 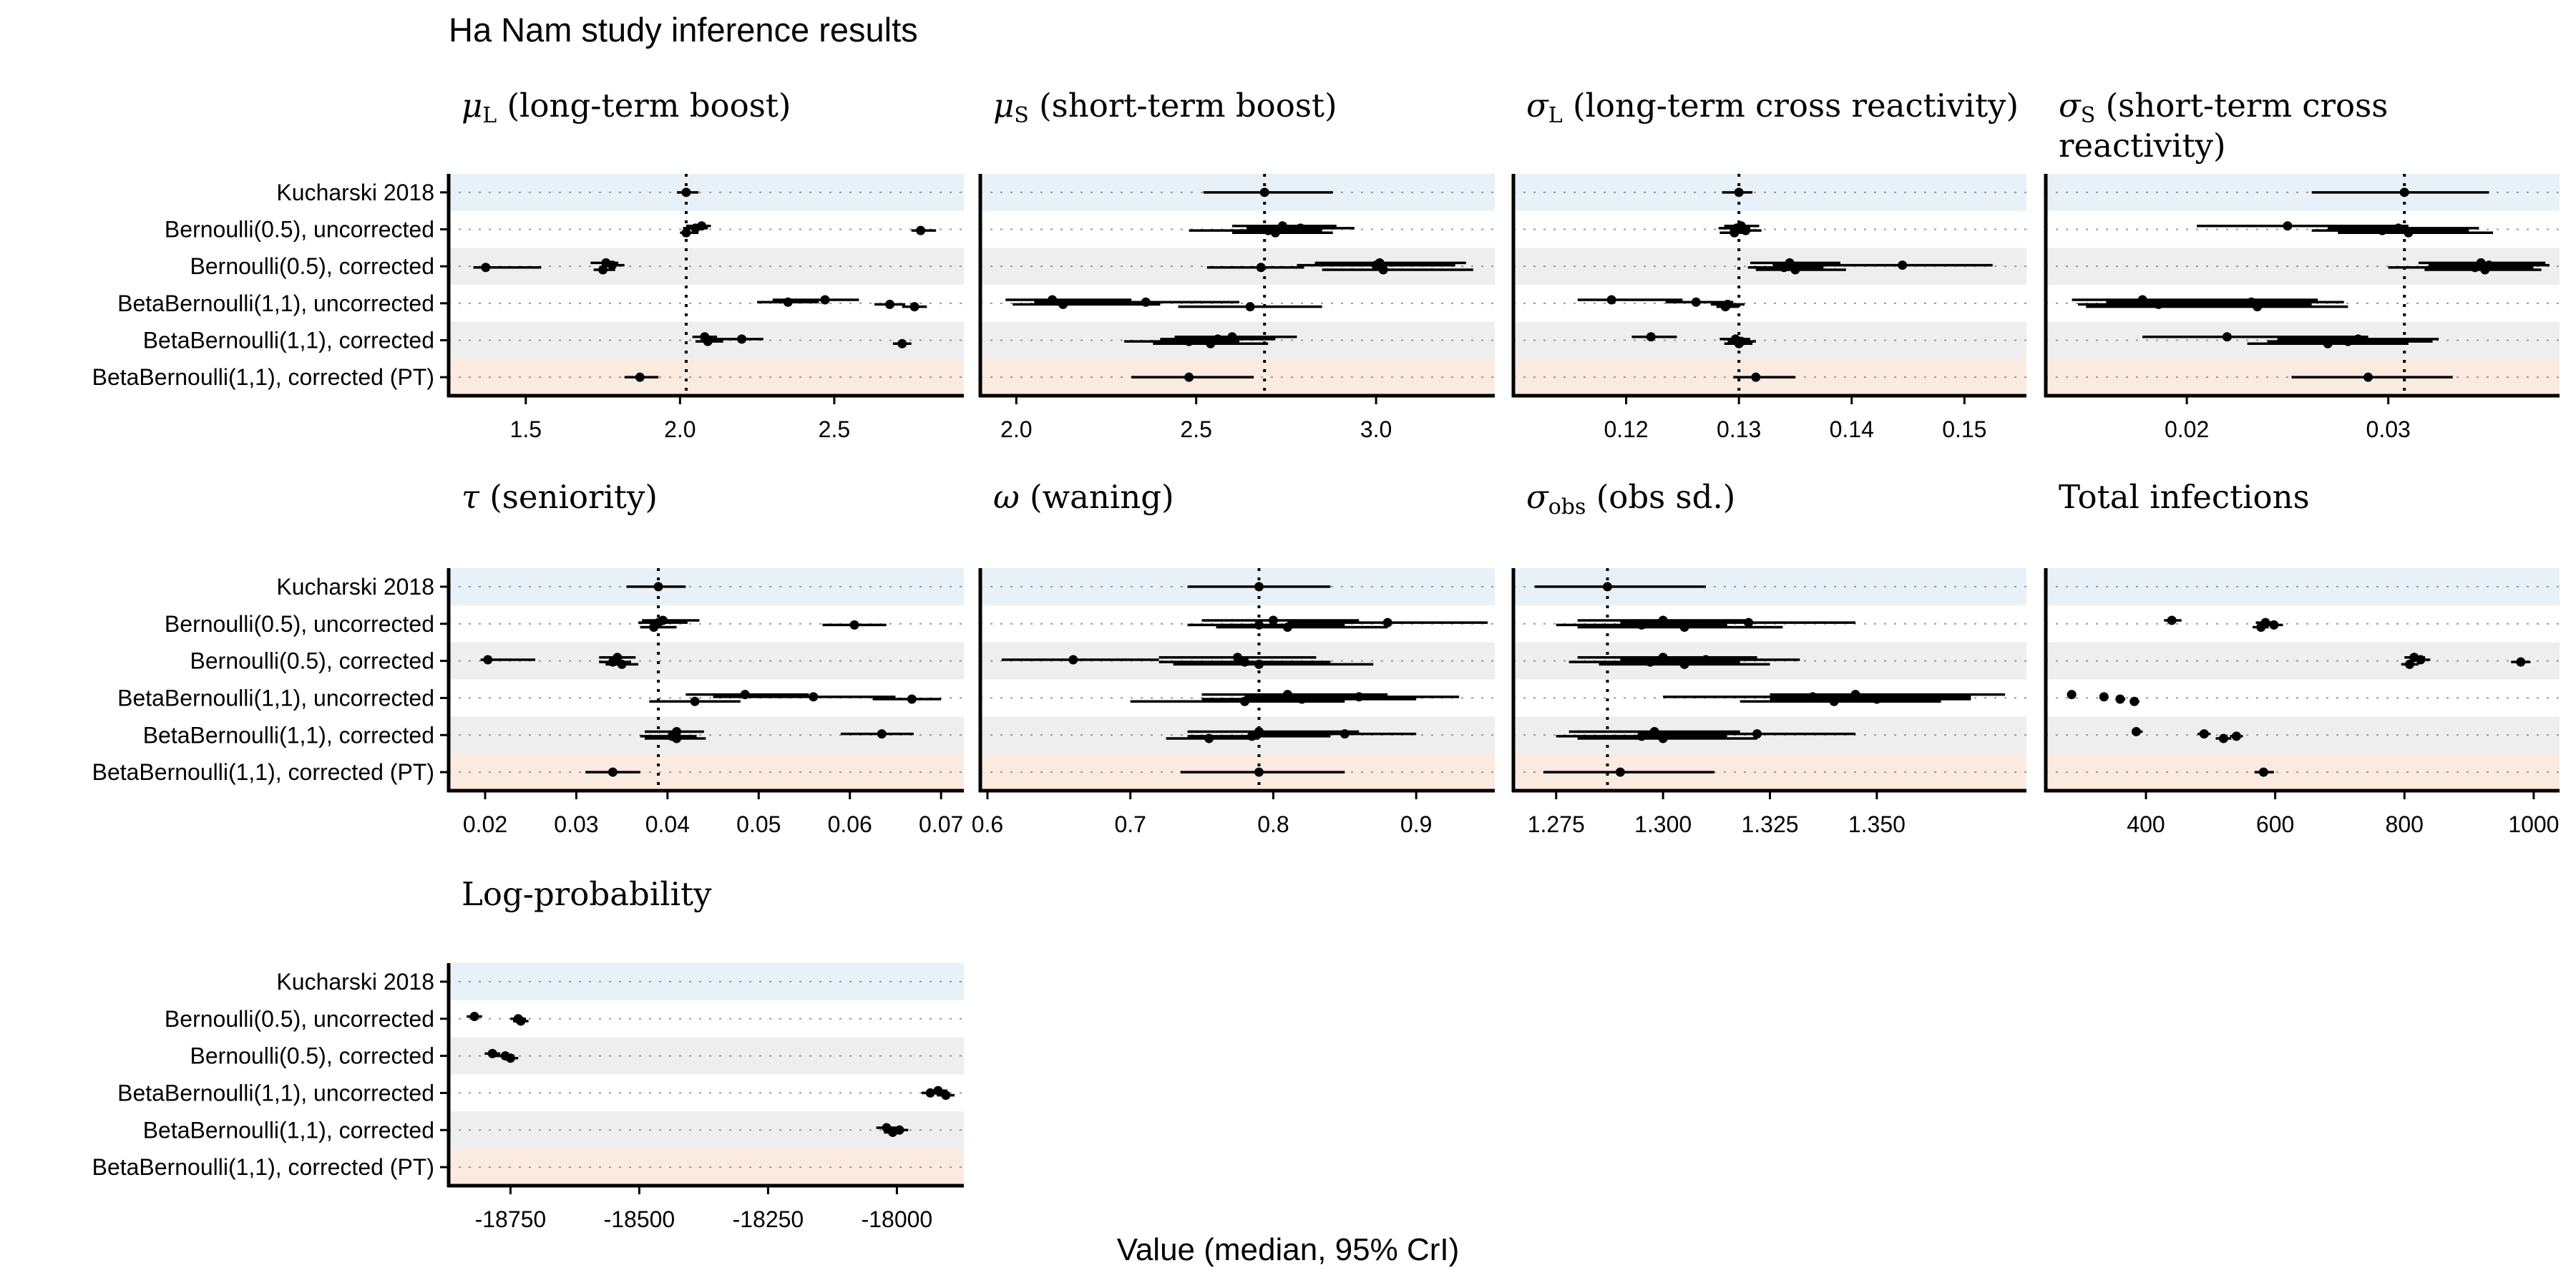 I want to click on panel-title-mu_L: μL (long-term boost), so click(x=712, y=107).